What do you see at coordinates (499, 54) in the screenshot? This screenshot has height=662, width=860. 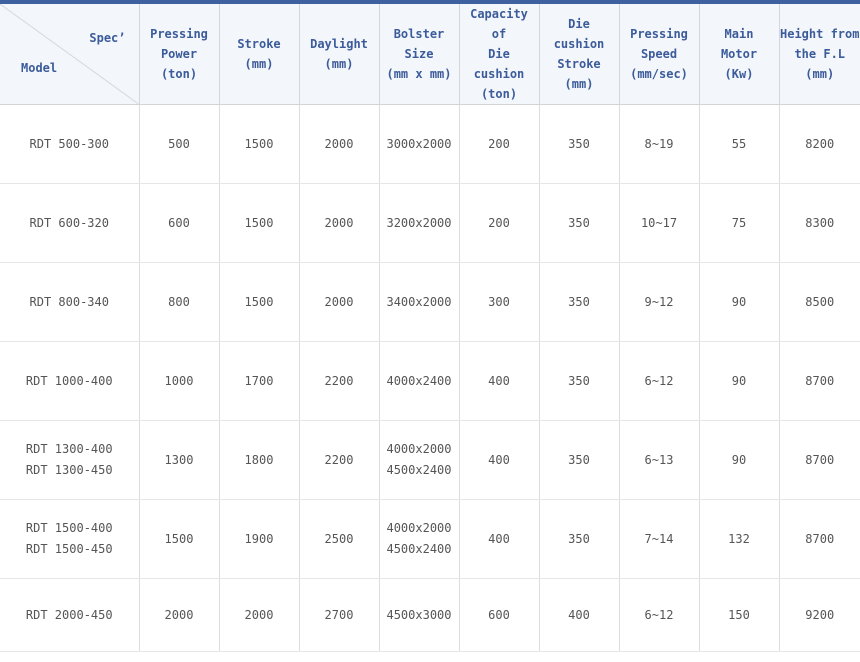 I see `column-header-die-cushion-capacity: Capacity of Die cushion (ton)` at bounding box center [499, 54].